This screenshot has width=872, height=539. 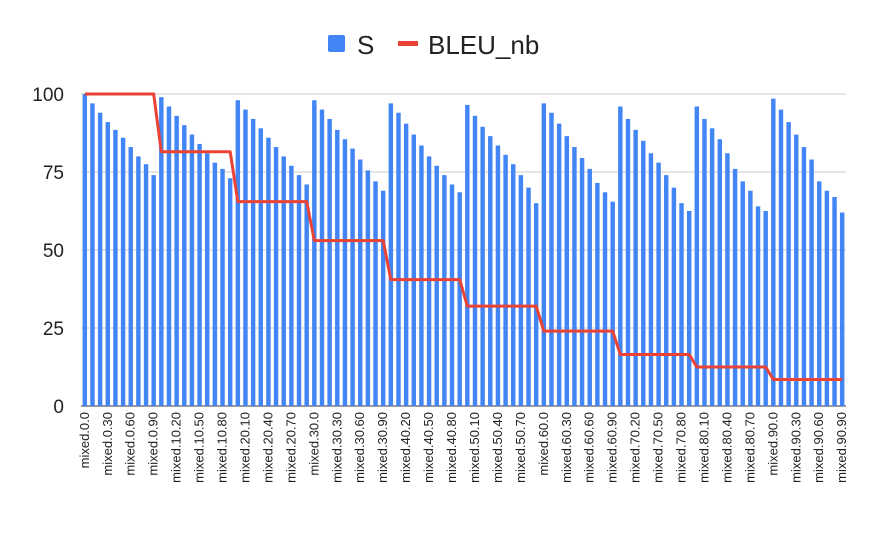 What do you see at coordinates (53, 173) in the screenshot?
I see `y-tick-label: 75` at bounding box center [53, 173].